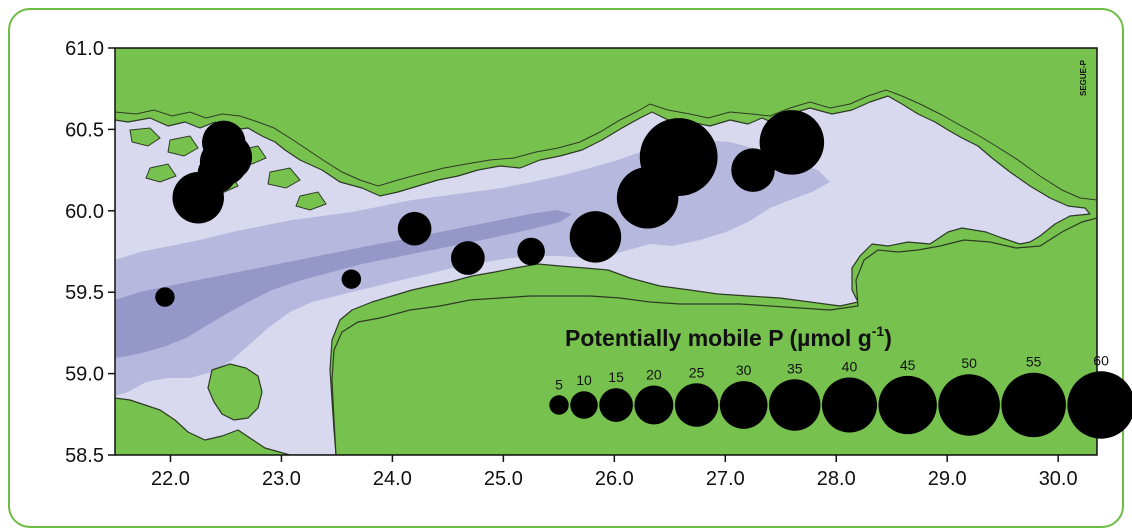 This screenshot has width=1132, height=528. Describe the element at coordinates (744, 370) in the screenshot. I see `legend-value-label: 30` at that location.